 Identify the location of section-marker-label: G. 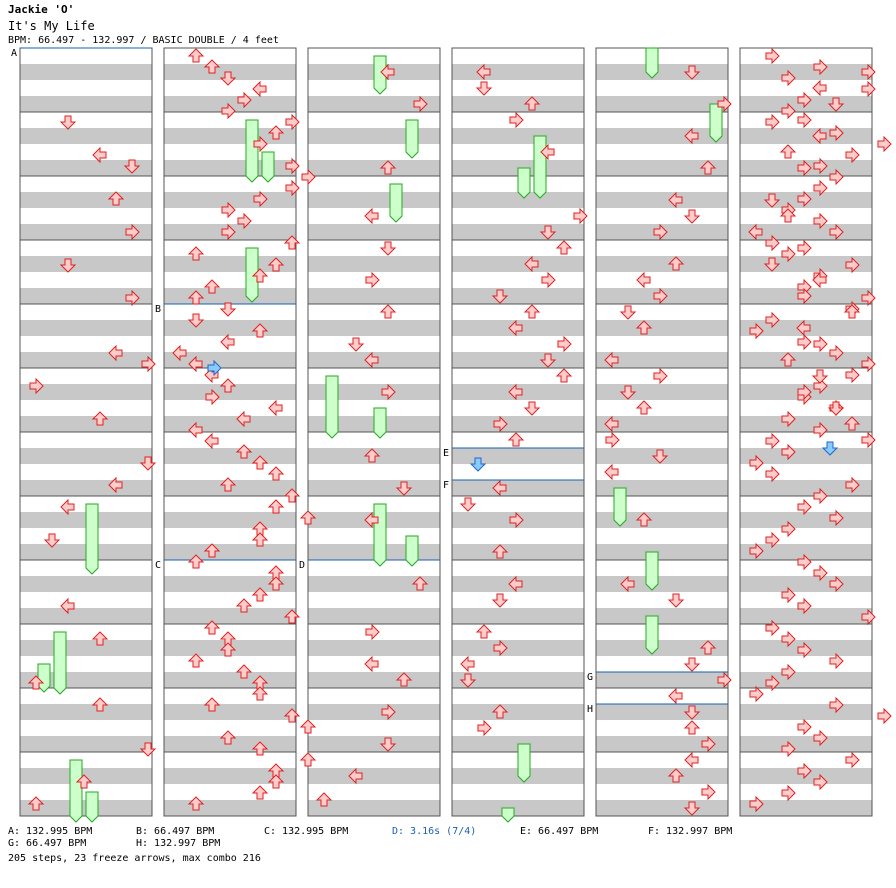
(590, 677).